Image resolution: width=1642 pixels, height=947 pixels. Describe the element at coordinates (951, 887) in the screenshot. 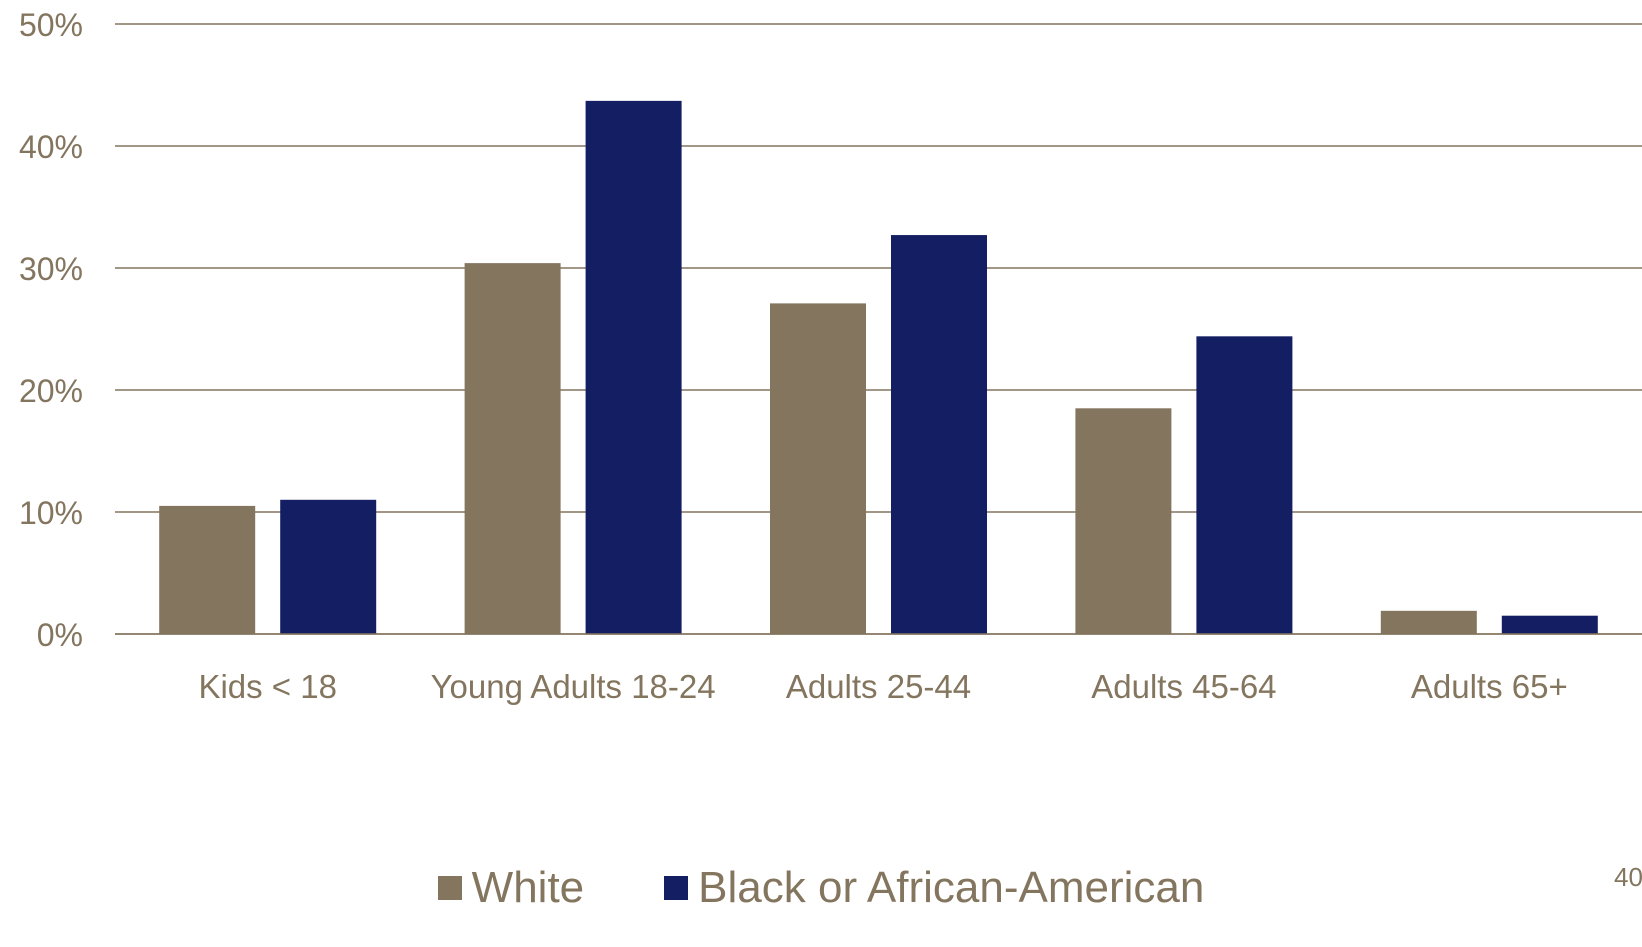

I see `legend-label-black-or-african-american: Black or African-American` at that location.